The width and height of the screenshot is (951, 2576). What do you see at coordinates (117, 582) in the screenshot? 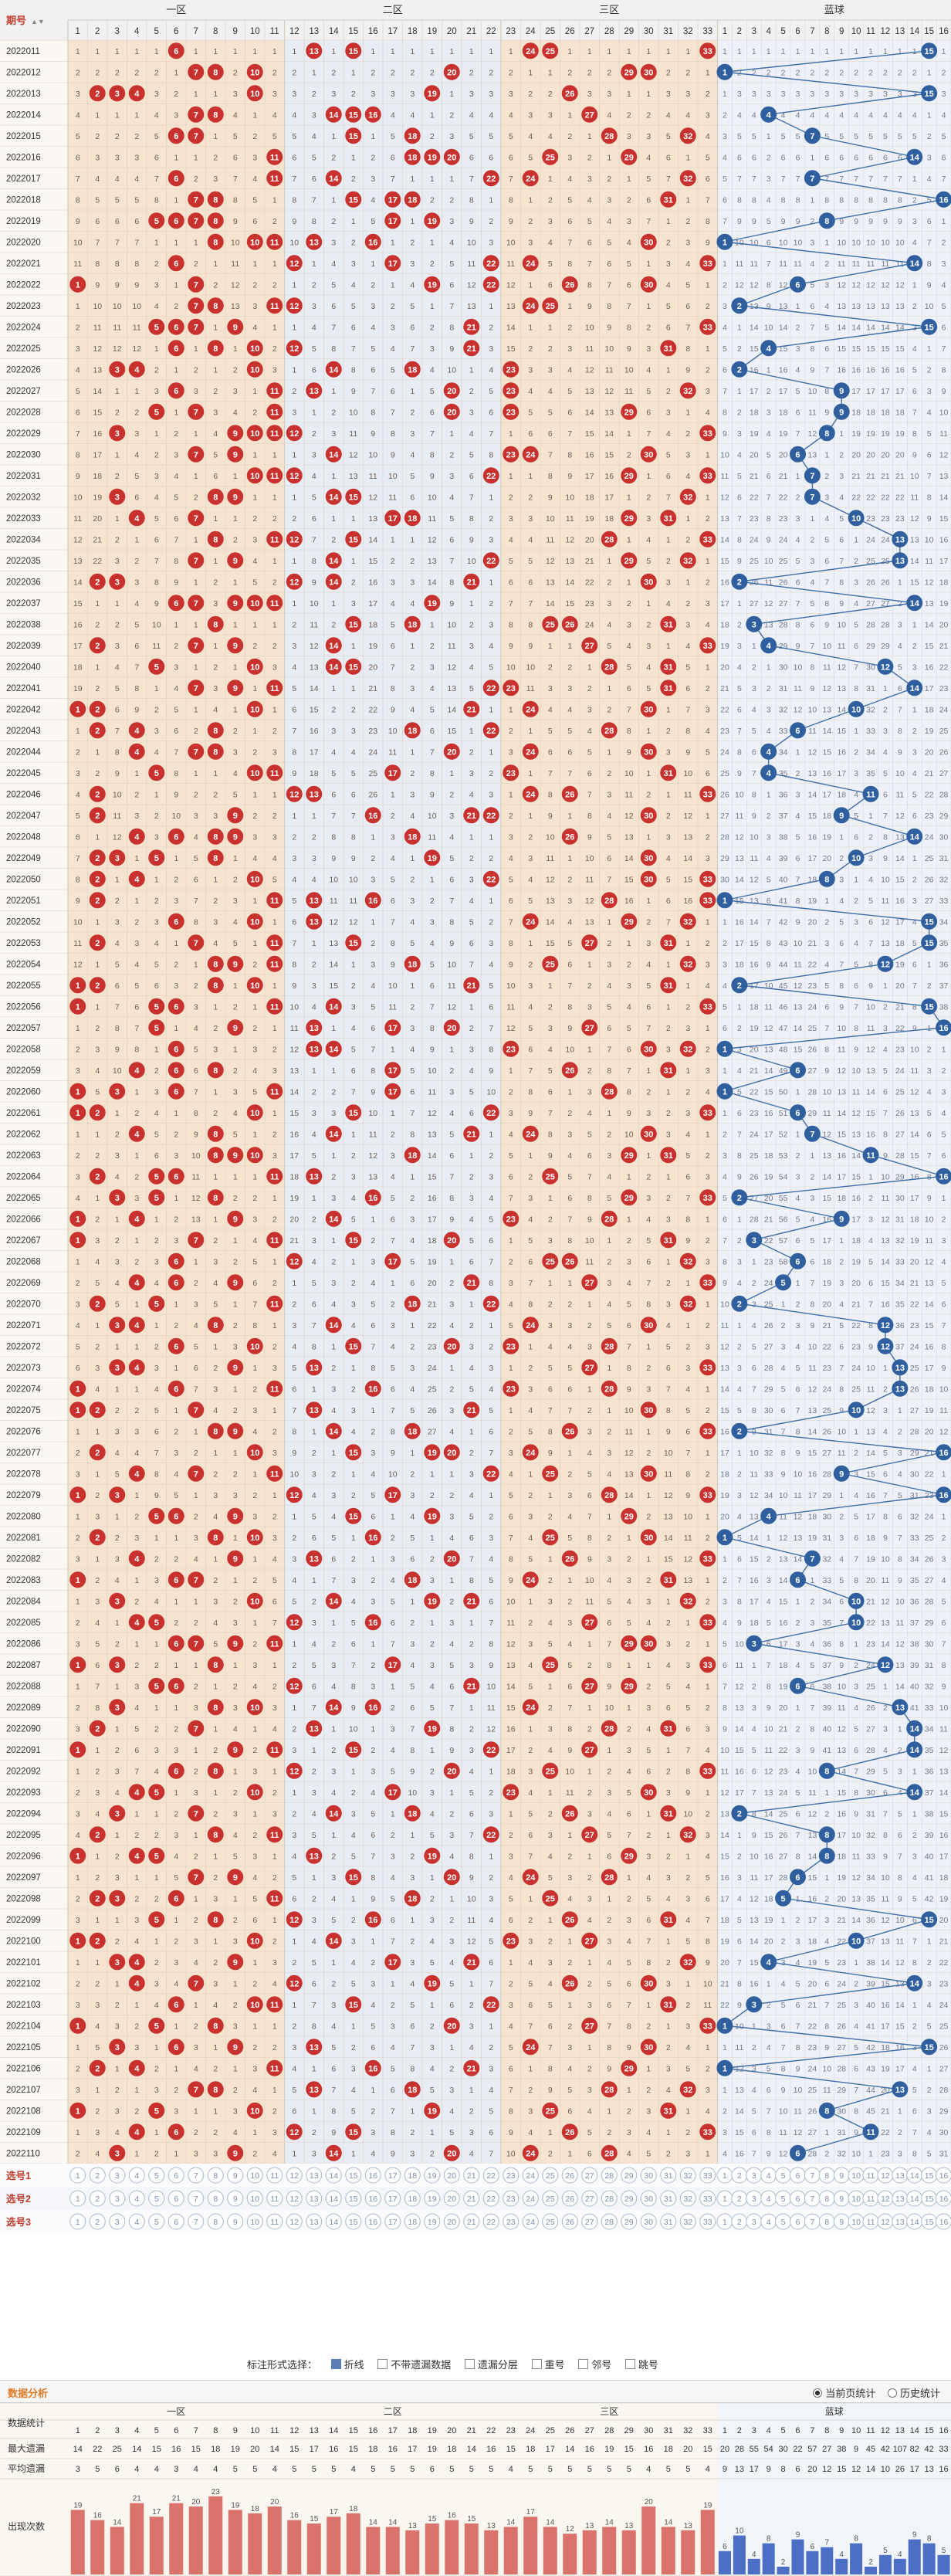
I see `red-ball-number: 3` at bounding box center [117, 582].